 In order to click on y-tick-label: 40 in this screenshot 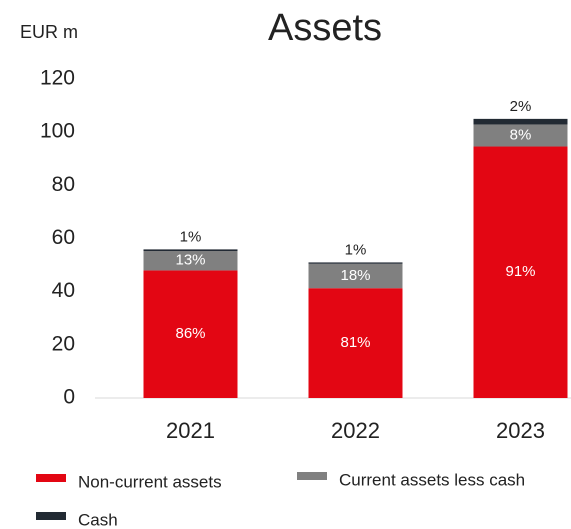, I will do `click(63, 290)`.